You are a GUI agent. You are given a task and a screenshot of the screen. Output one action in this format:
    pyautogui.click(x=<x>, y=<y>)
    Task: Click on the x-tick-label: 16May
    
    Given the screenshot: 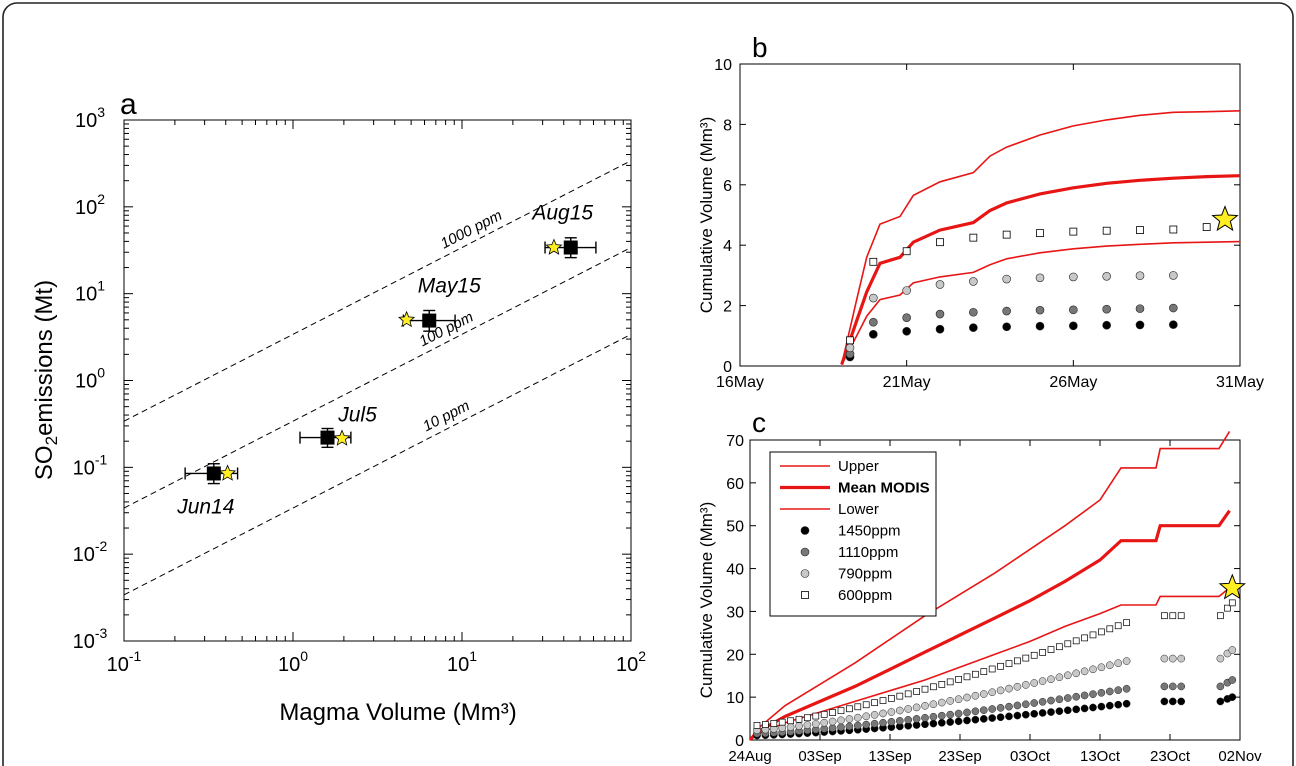 What is the action you would take?
    pyautogui.click(x=740, y=382)
    